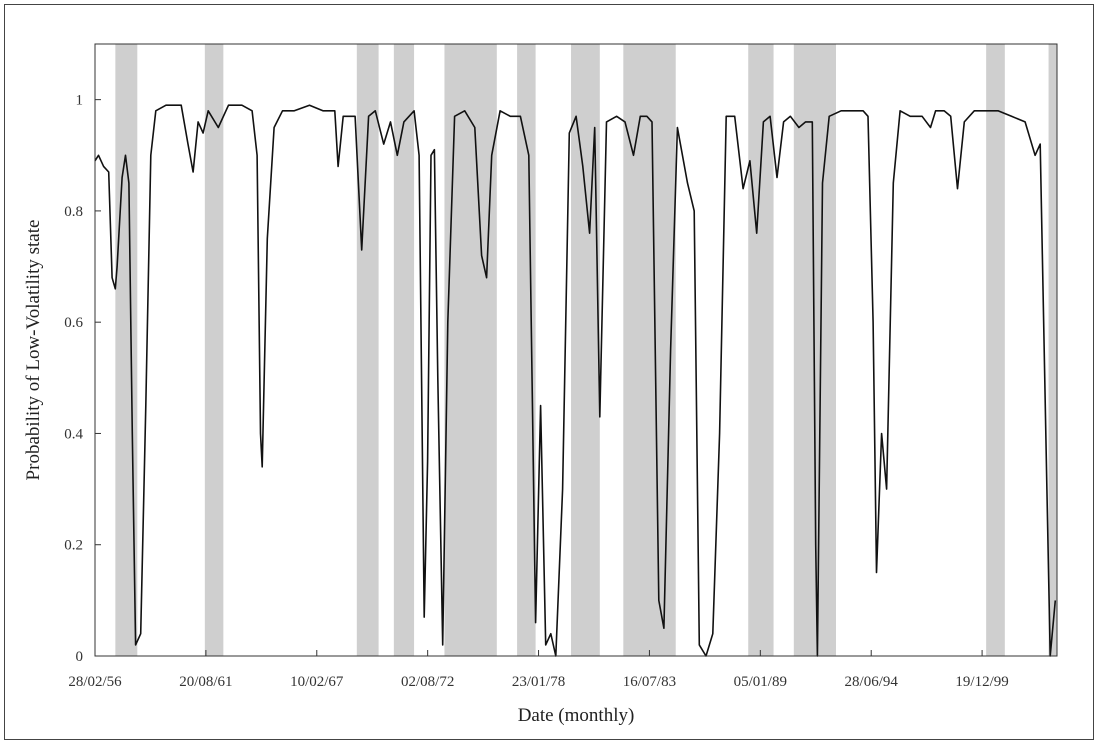  Describe the element at coordinates (73, 323) in the screenshot. I see `y-tick-label: 0.6` at that location.